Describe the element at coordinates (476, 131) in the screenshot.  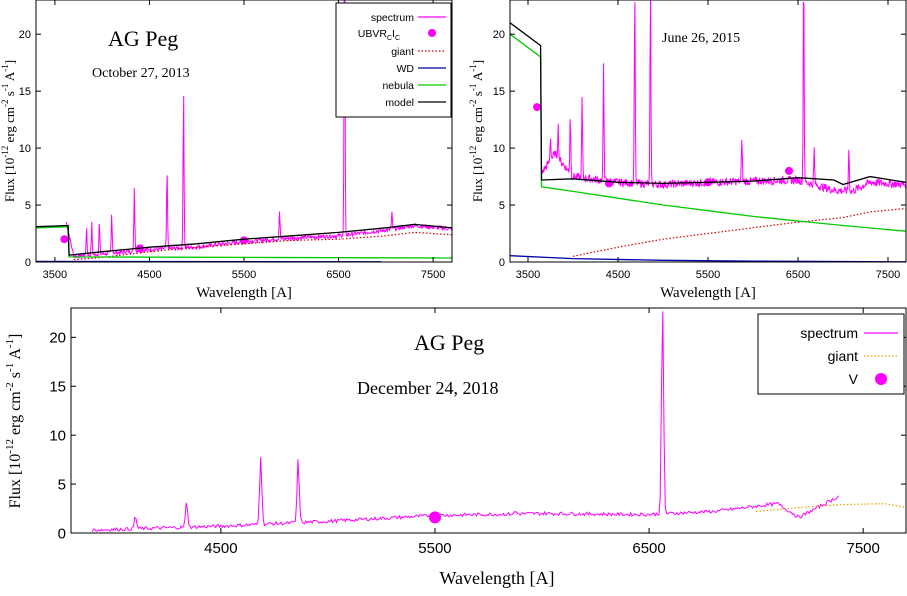
I see `panel2-y-label: Flux [10-12 erg cm-2 s-1 A-1]` at that location.